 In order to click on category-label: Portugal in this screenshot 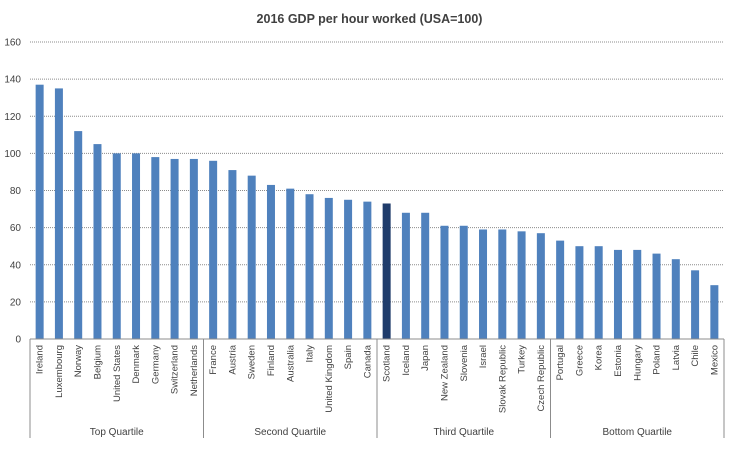, I will do `click(560, 362)`.